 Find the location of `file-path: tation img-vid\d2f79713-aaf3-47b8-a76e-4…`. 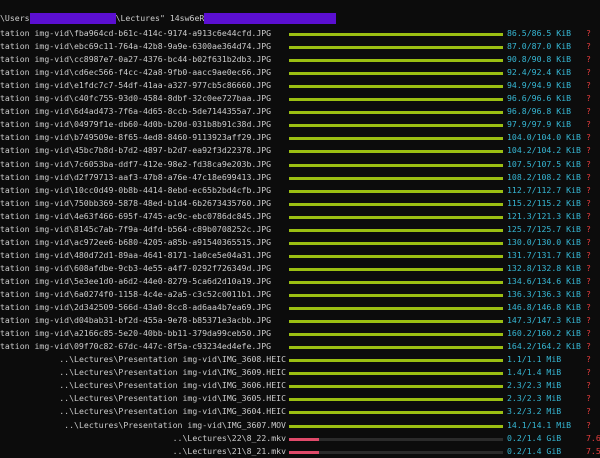

file-path: tation img-vid\d2f79713-aaf3-47b8-a76e-4… is located at coordinates (136, 176).